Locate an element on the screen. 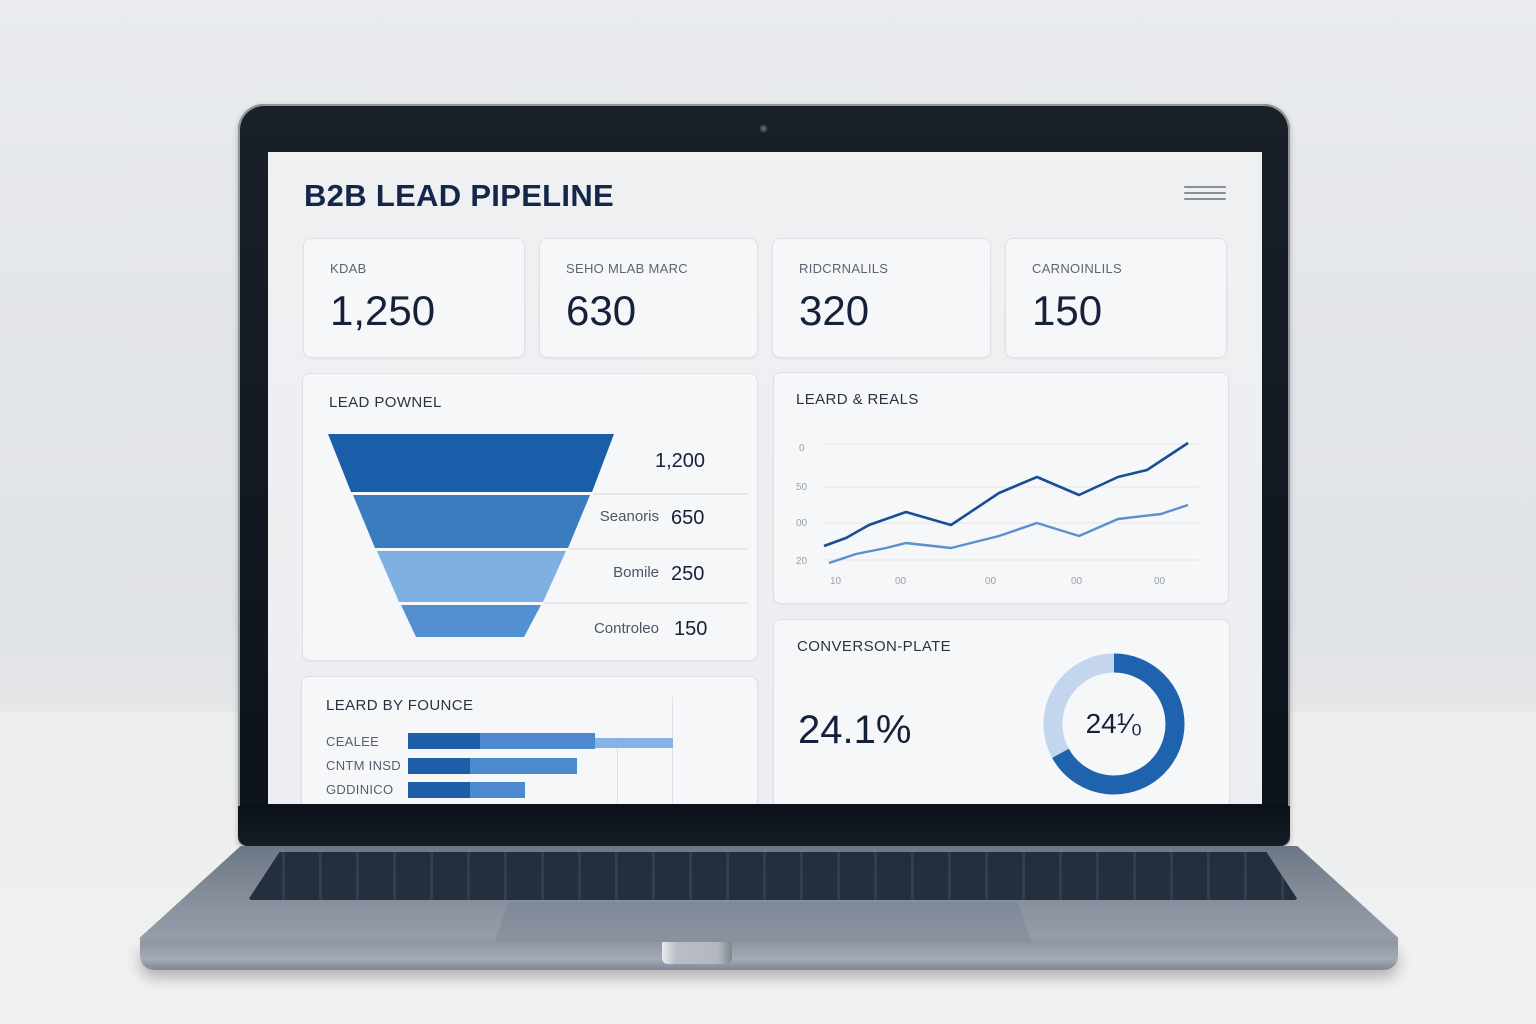 The width and height of the screenshot is (1536, 1024). y-tick: 0 is located at coordinates (802, 448).